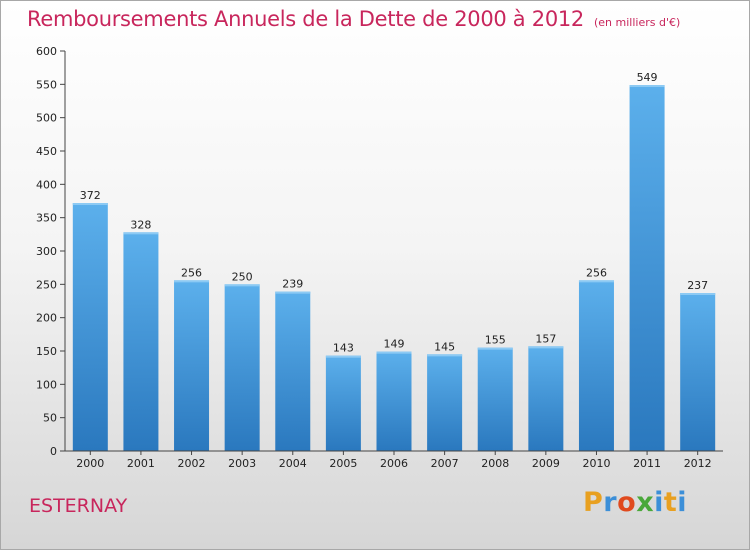 Image resolution: width=750 pixels, height=550 pixels. What do you see at coordinates (647, 77) in the screenshot?
I see `bar-value-label: 549` at bounding box center [647, 77].